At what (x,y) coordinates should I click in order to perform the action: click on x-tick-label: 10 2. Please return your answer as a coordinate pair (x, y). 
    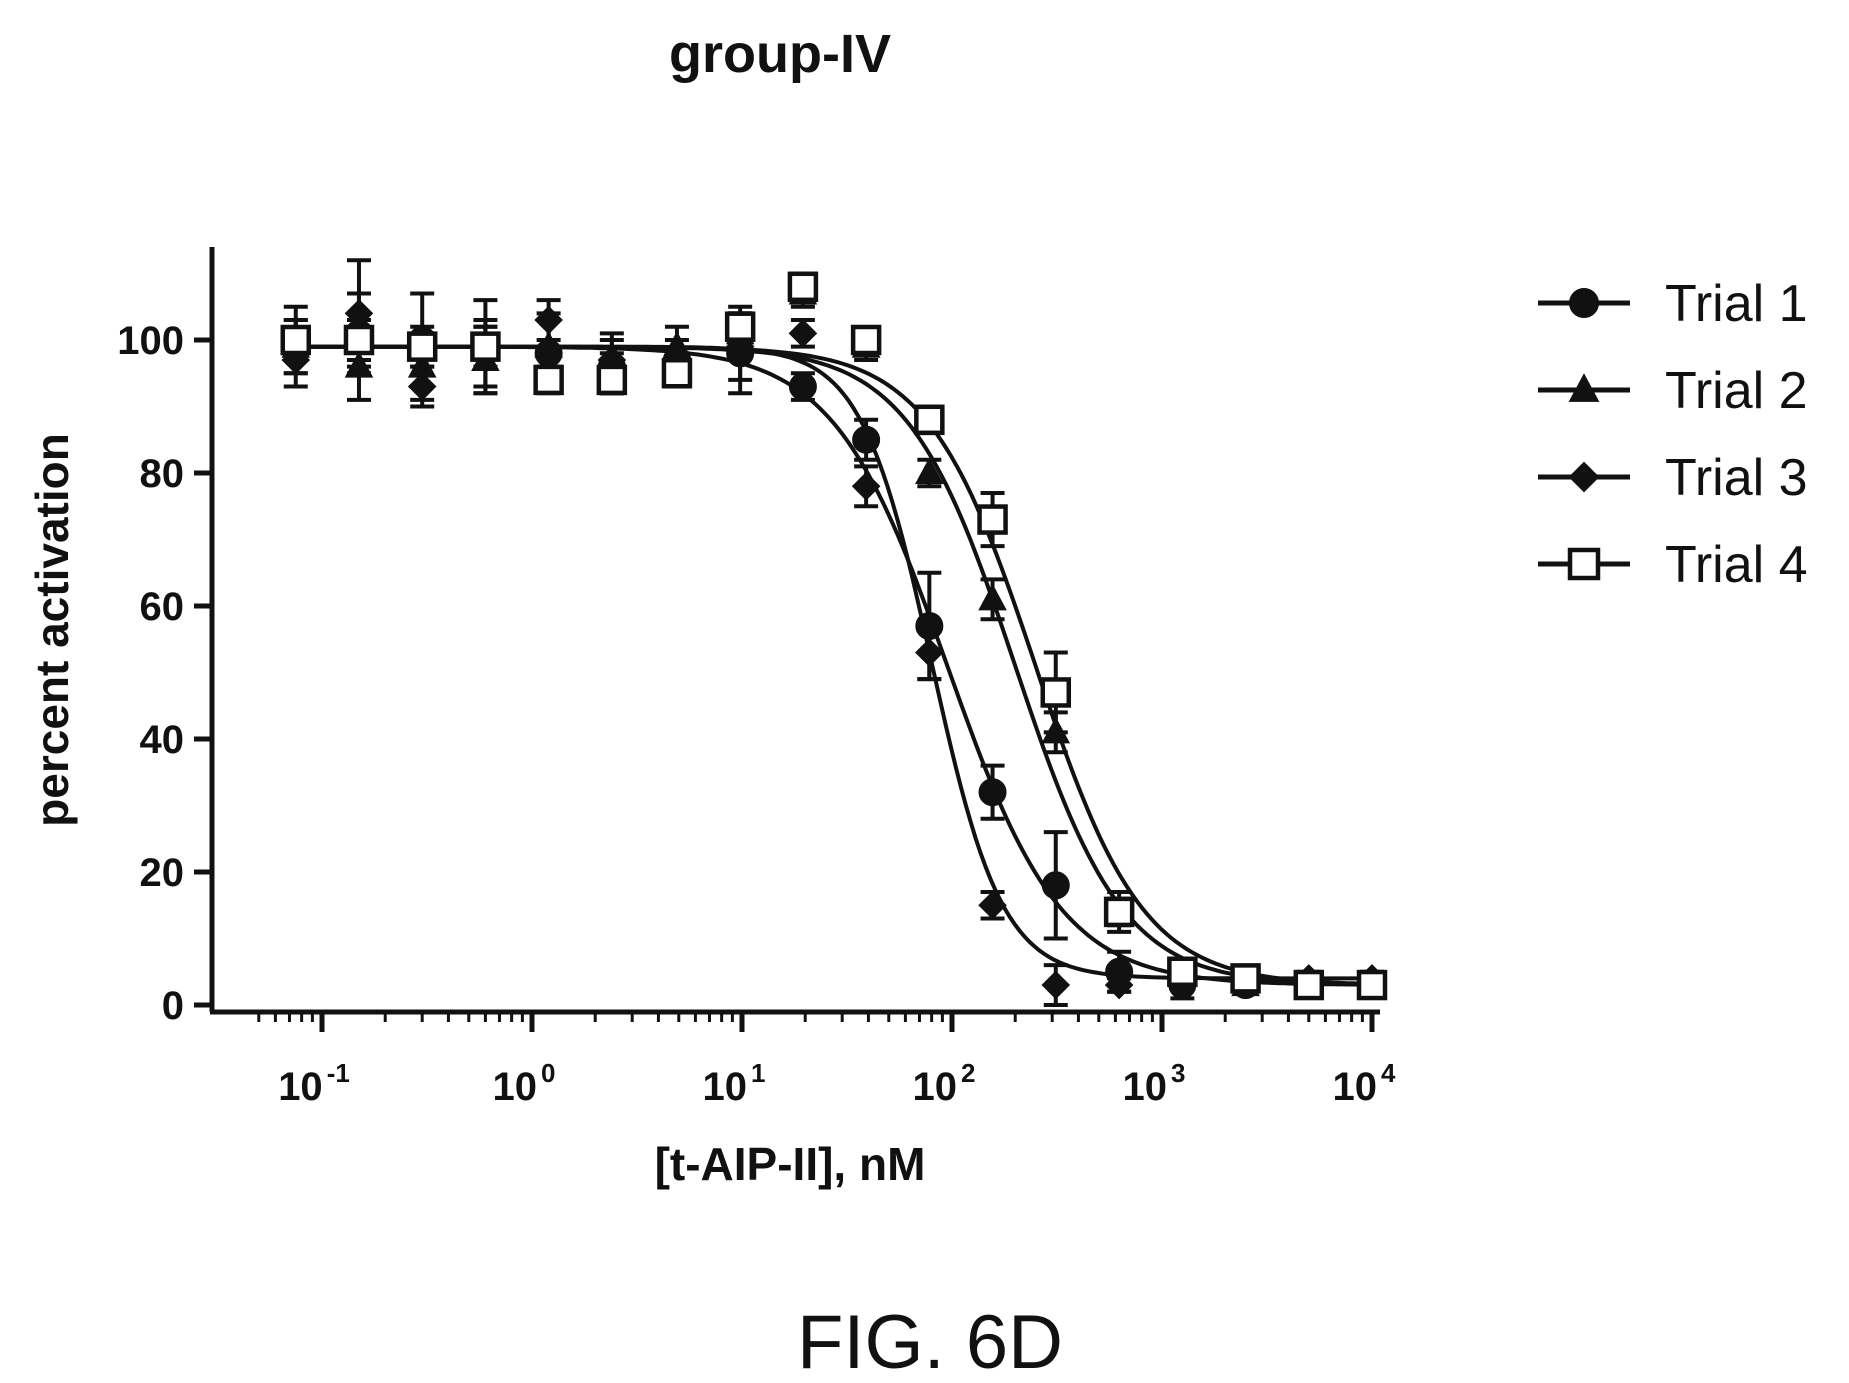
    Looking at the image, I should click on (944, 1083).